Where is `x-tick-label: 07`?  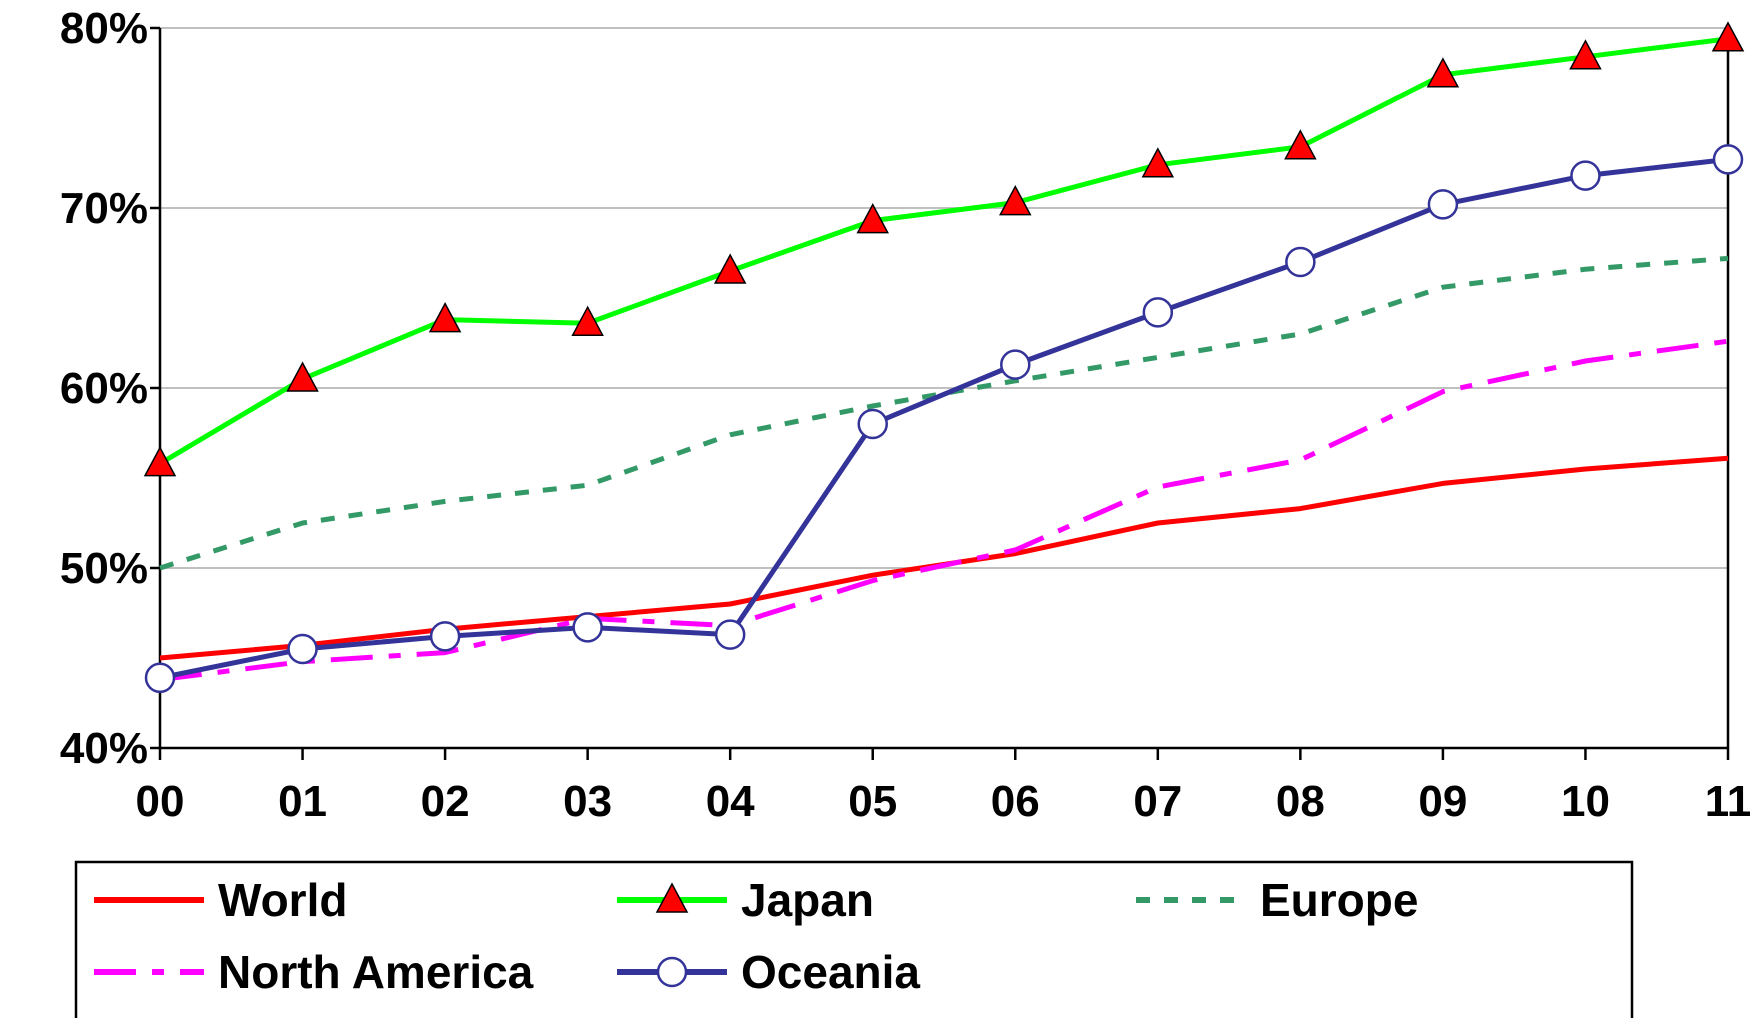 x-tick-label: 07 is located at coordinates (1157, 801).